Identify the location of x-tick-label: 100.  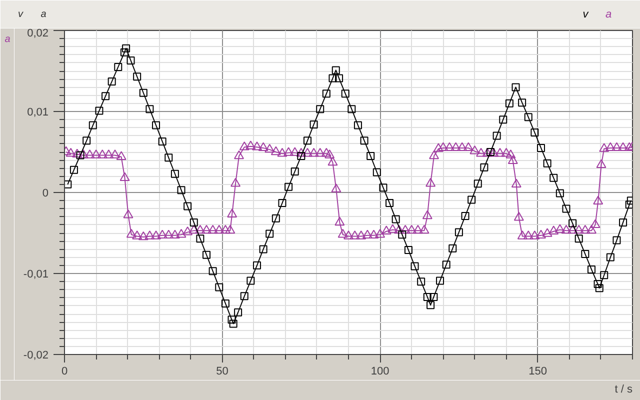
(380, 372).